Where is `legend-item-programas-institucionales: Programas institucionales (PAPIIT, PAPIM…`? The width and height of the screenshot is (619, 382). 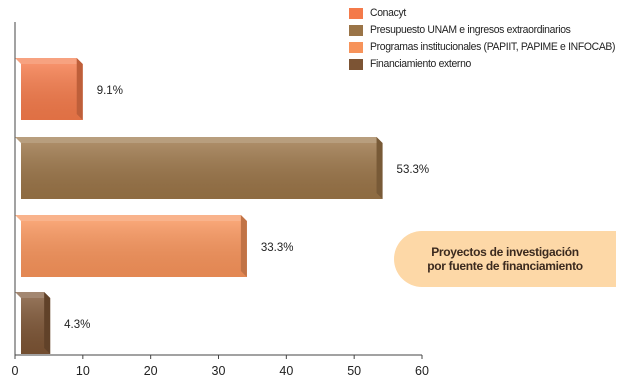 legend-item-programas-institucionales: Programas institucionales (PAPIIT, PAPIM… is located at coordinates (483, 47).